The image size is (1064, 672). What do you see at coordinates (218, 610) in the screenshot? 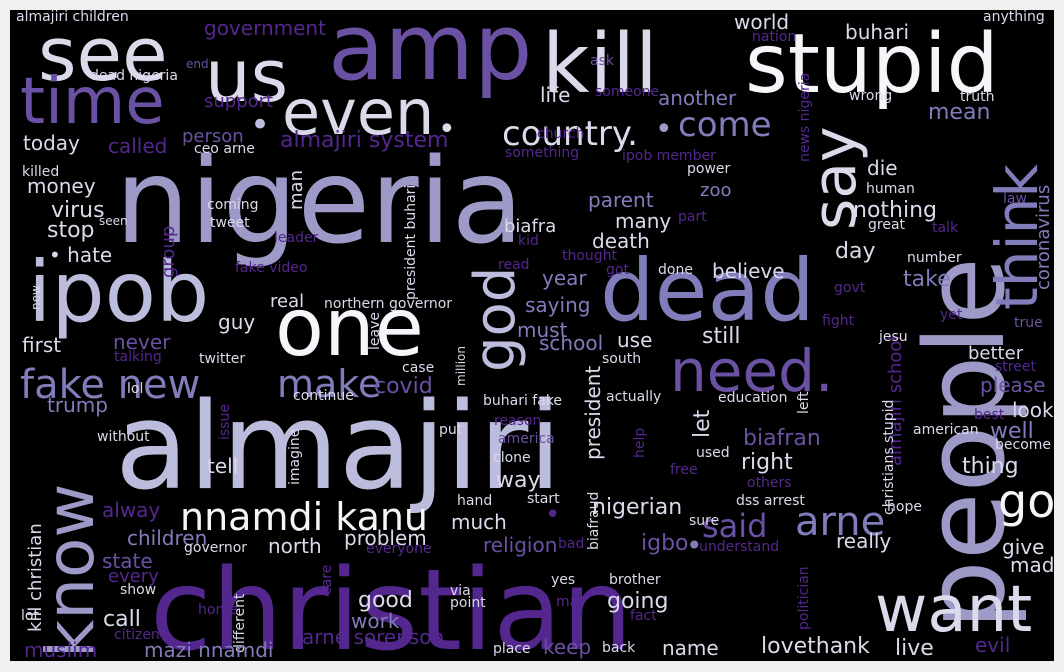
I see `cloud-word: home` at bounding box center [218, 610].